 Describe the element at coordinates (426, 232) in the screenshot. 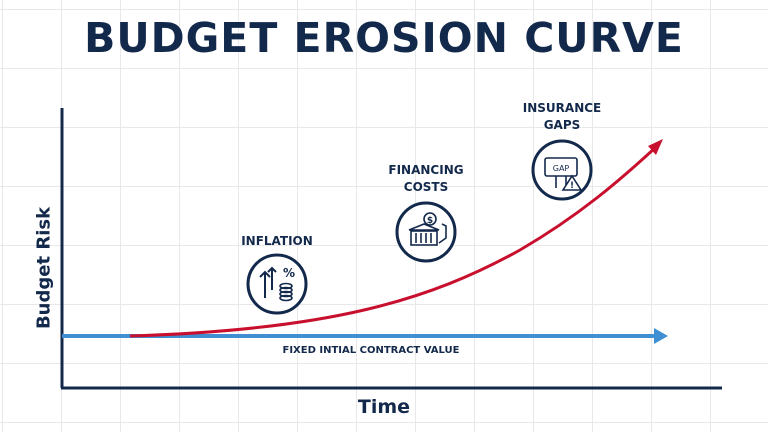

I see `financing-icon: $` at that location.